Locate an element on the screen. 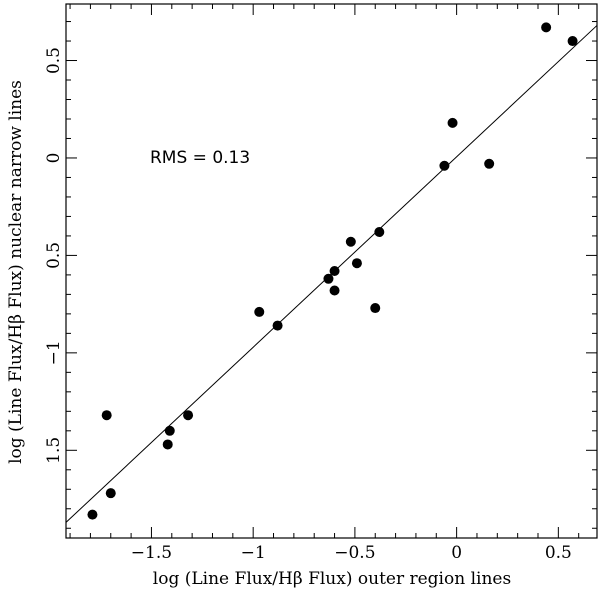 The width and height of the screenshot is (600, 592). x-tick-label: −0.5 is located at coordinates (354, 553).